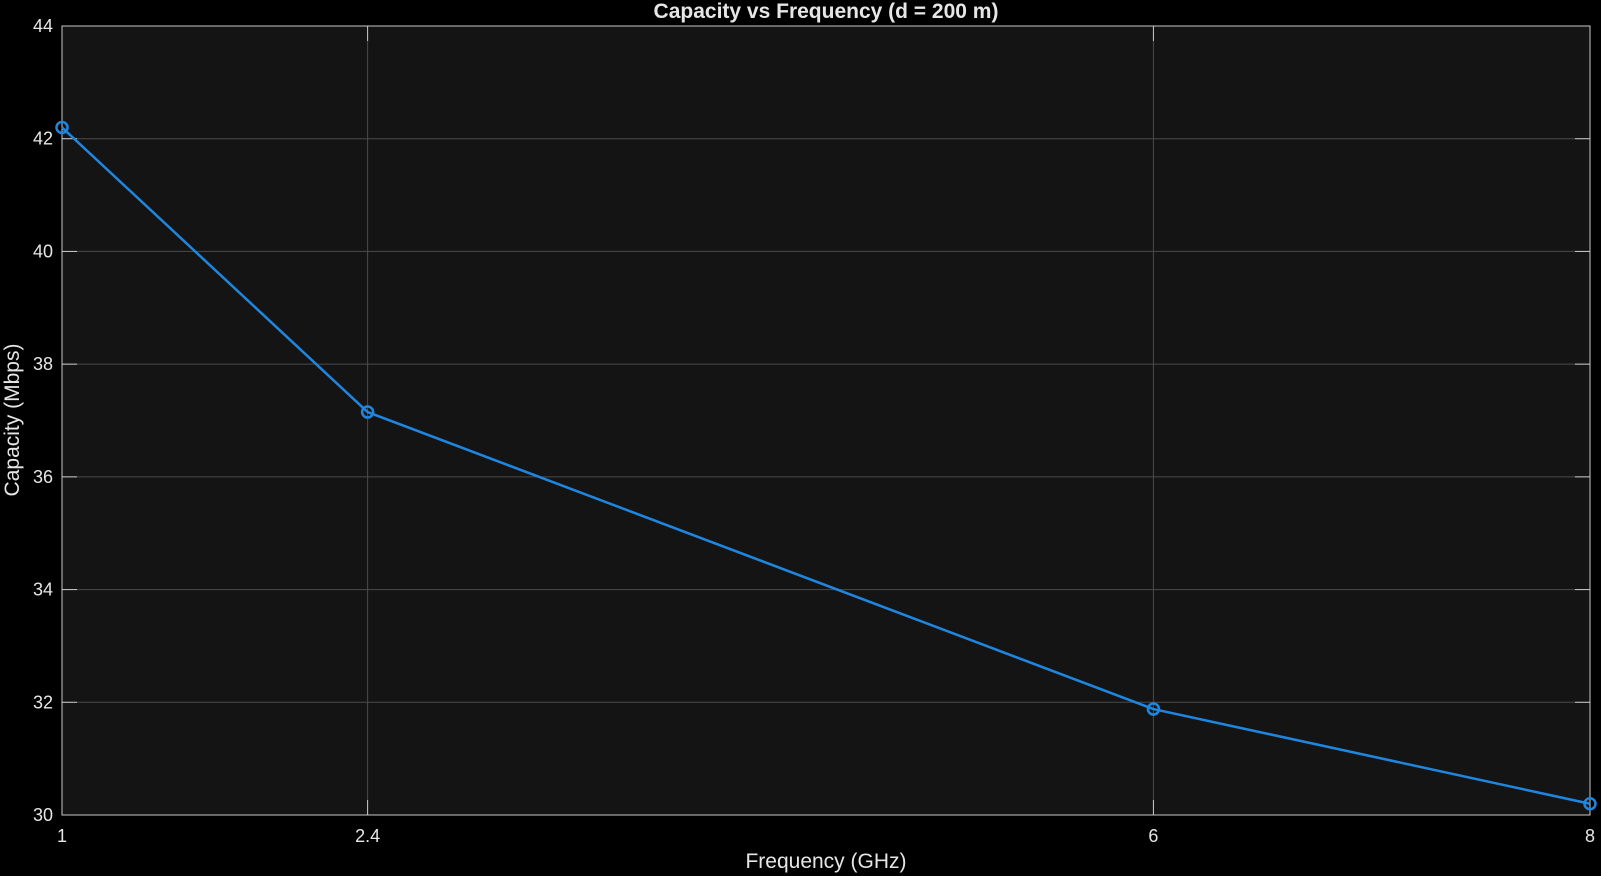 The width and height of the screenshot is (1601, 876). Describe the element at coordinates (367, 836) in the screenshot. I see `x-tick-label: 2.4` at that location.